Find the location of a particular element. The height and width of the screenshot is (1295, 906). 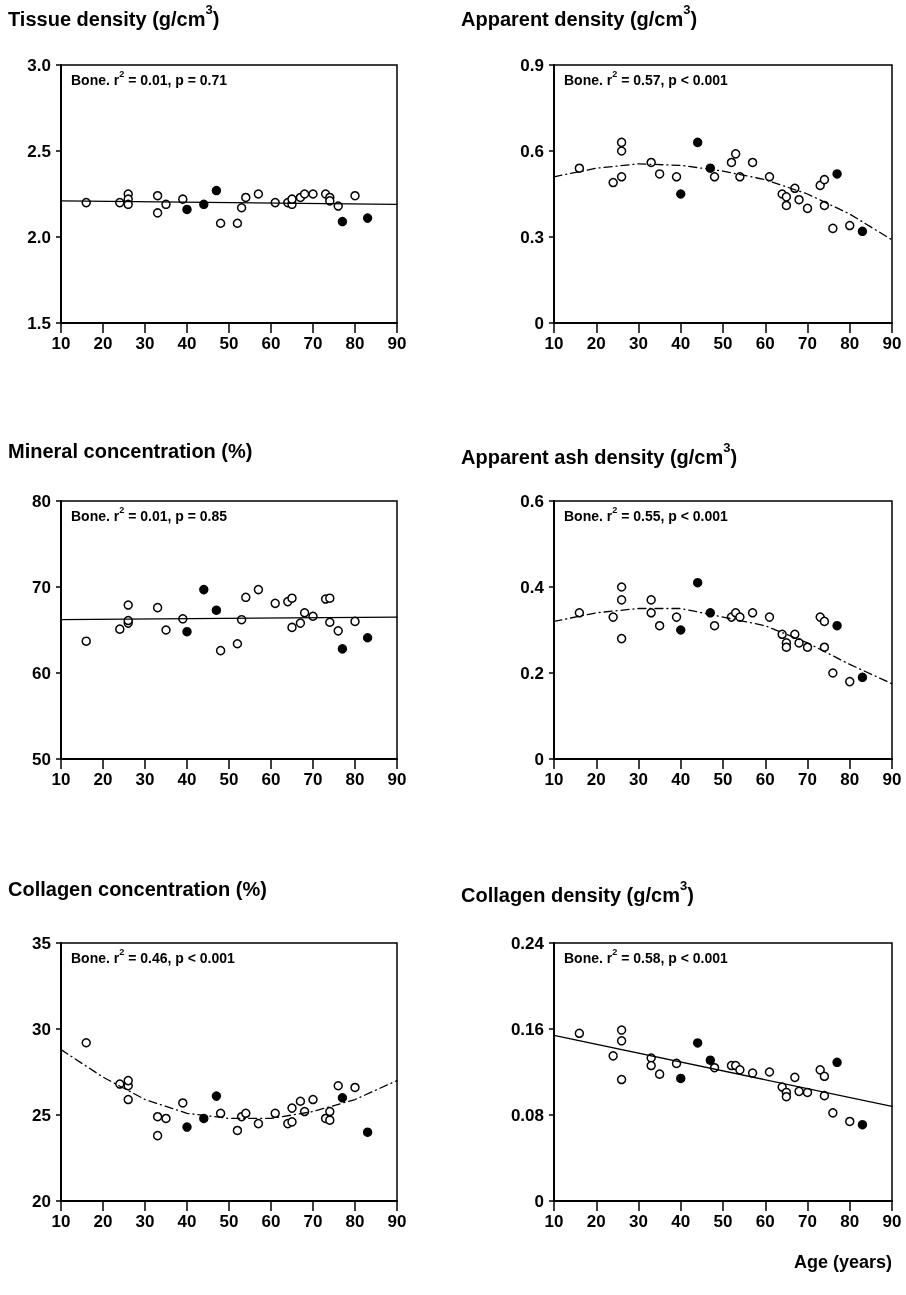

chart-title: Mineral concentration (%) is located at coordinates (130, 451).